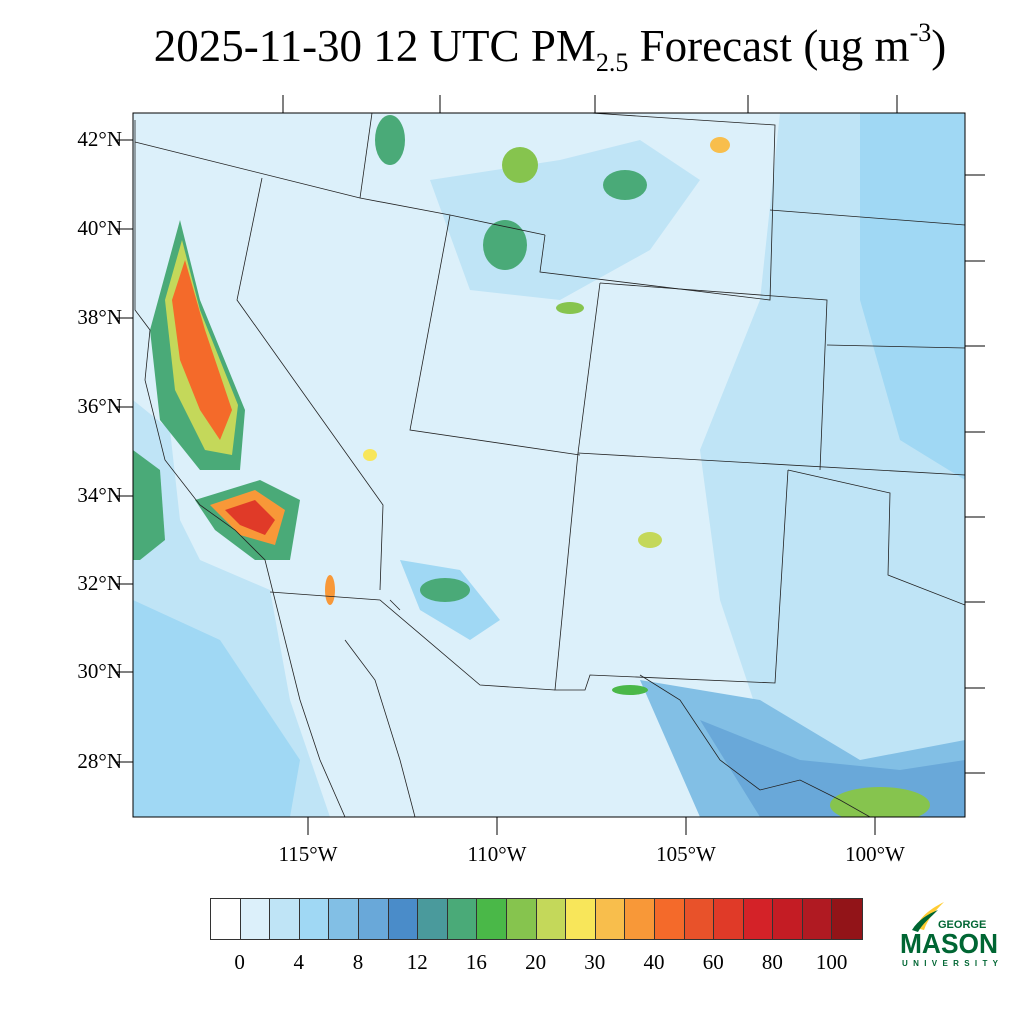  I want to click on lat-label: 30°N, so click(99, 671).